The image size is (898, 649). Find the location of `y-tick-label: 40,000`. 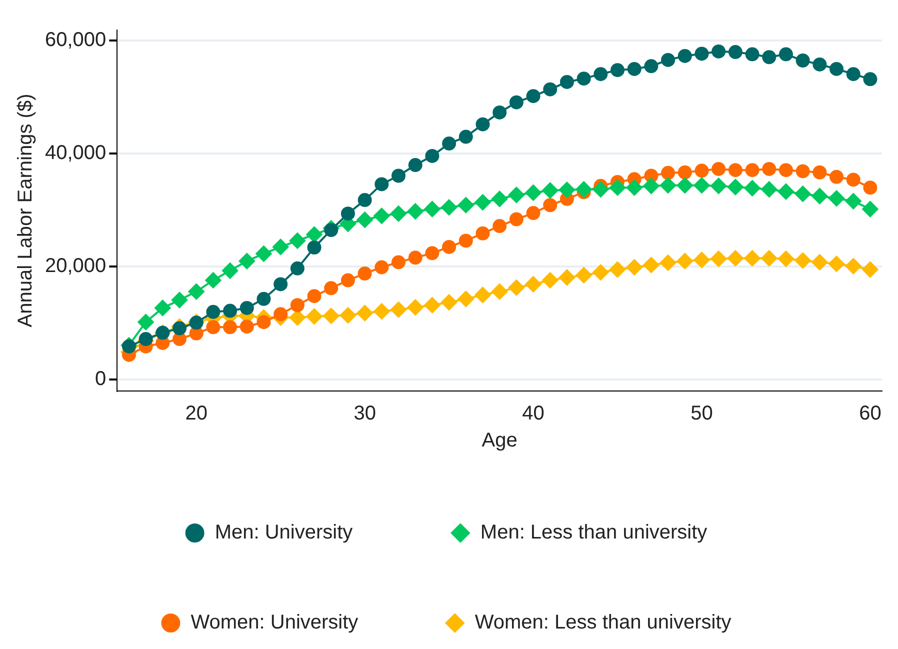

y-tick-label: 40,000 is located at coordinates (75, 153).